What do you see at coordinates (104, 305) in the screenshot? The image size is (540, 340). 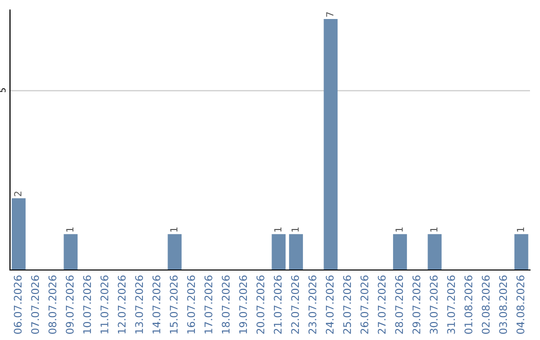 I see `x-tick-label: 11.07.2026` at bounding box center [104, 305].